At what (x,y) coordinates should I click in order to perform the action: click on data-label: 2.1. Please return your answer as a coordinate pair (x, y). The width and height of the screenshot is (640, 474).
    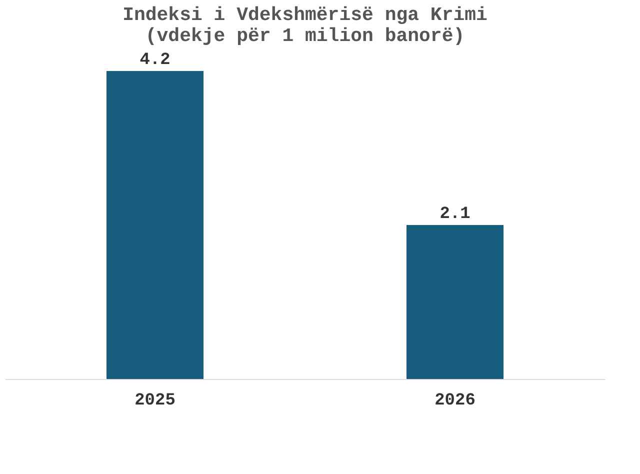
    Looking at the image, I should click on (455, 214).